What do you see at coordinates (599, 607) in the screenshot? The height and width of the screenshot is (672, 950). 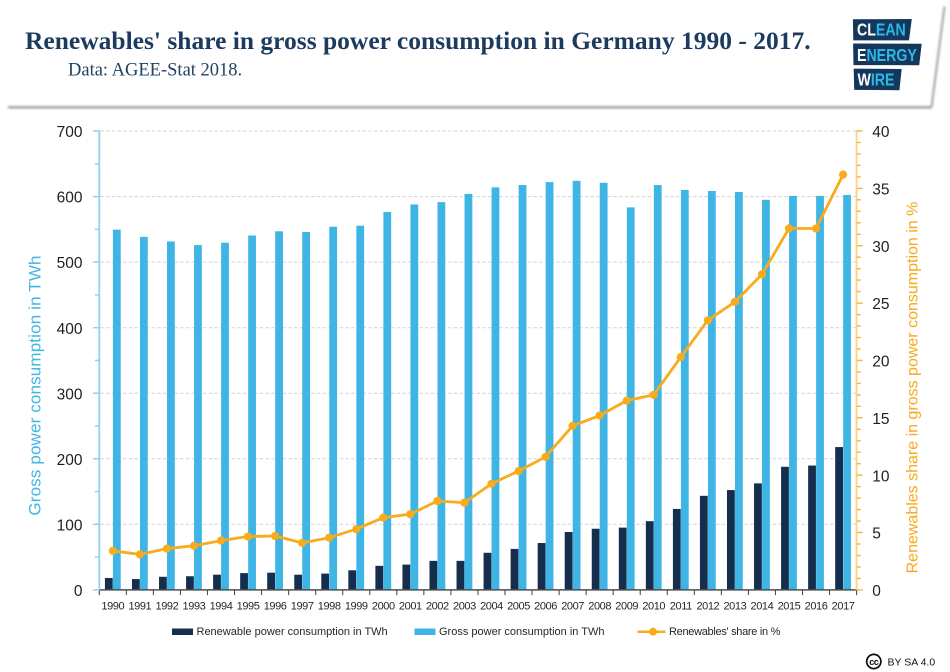 I see `svg-text: 2008` at bounding box center [599, 607].